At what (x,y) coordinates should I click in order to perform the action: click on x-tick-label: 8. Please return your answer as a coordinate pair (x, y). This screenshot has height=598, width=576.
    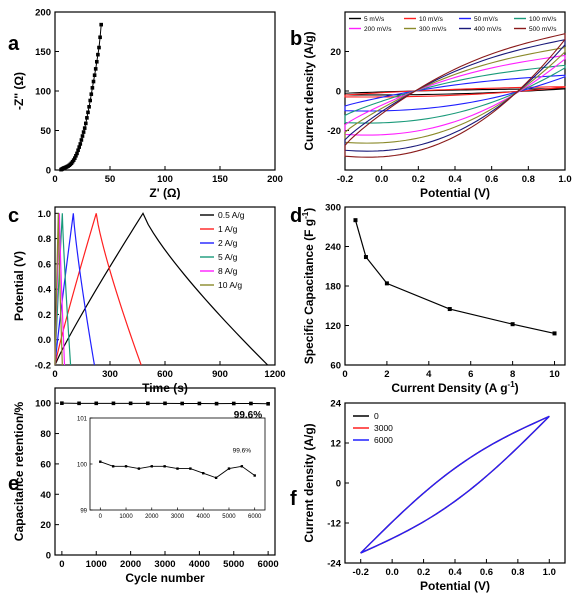
    Looking at the image, I should click on (512, 374).